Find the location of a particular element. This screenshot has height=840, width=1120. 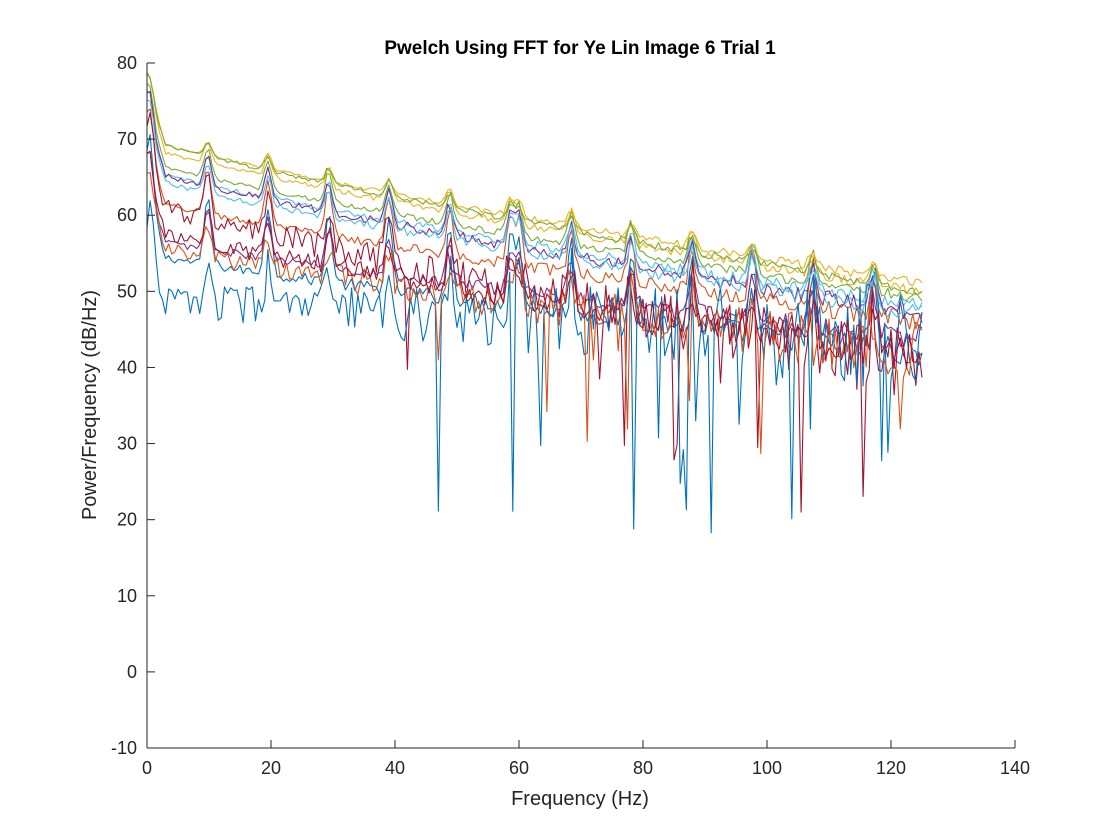

x-tick-label: 40 is located at coordinates (395, 768).